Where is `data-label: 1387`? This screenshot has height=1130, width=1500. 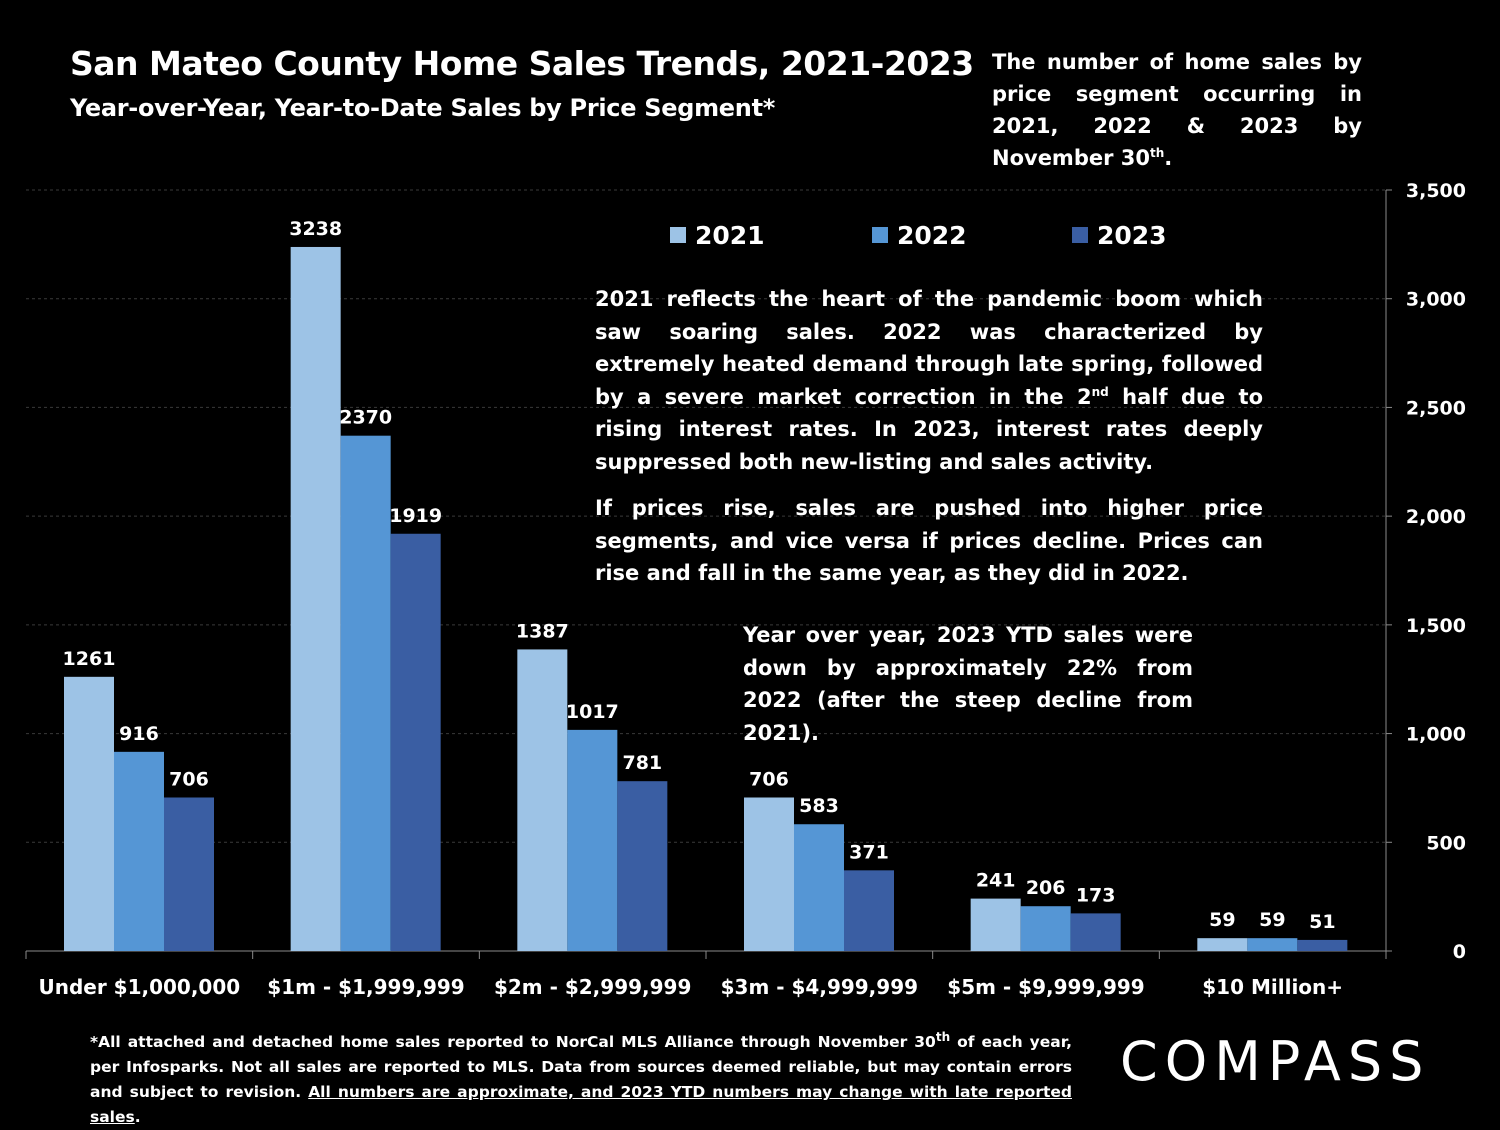
data-label: 1387 is located at coordinates (542, 631).